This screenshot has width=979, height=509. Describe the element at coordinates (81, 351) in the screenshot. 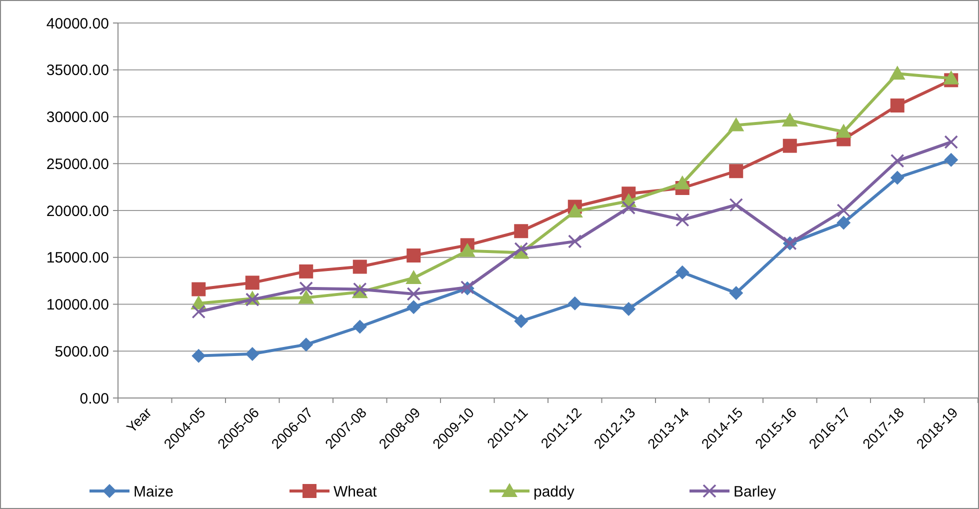

I see `y-tick-label: 5000.00` at that location.